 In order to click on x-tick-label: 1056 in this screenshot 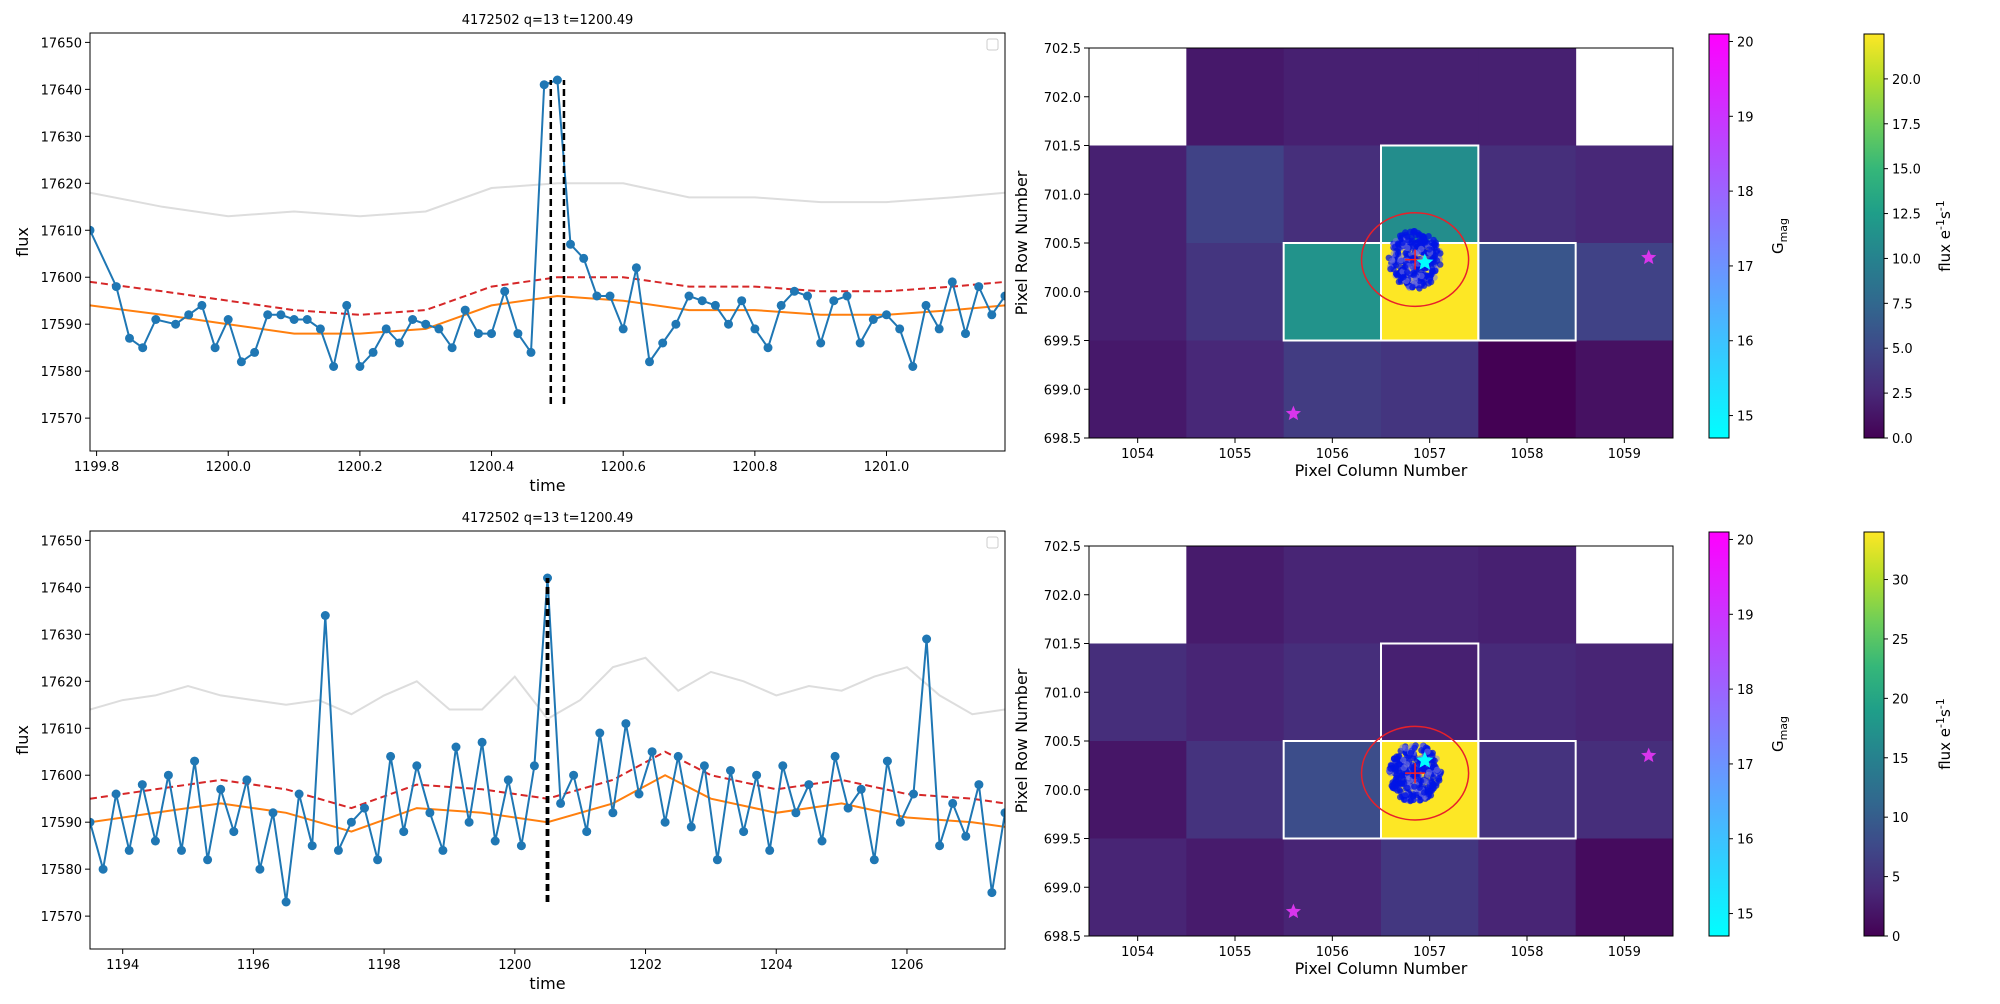, I will do `click(1332, 952)`.